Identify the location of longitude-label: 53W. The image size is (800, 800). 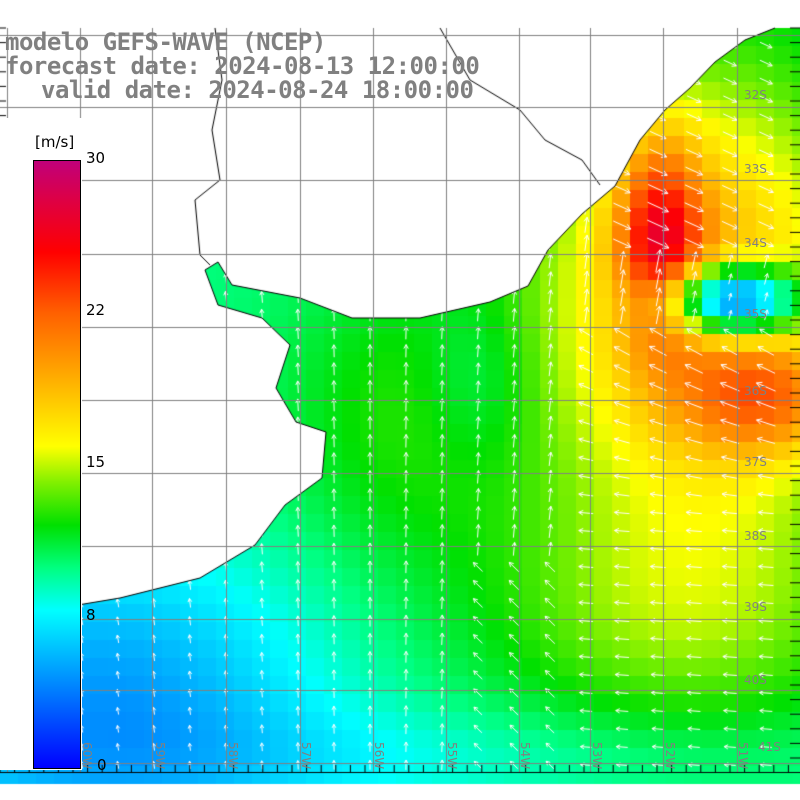
(597, 756).